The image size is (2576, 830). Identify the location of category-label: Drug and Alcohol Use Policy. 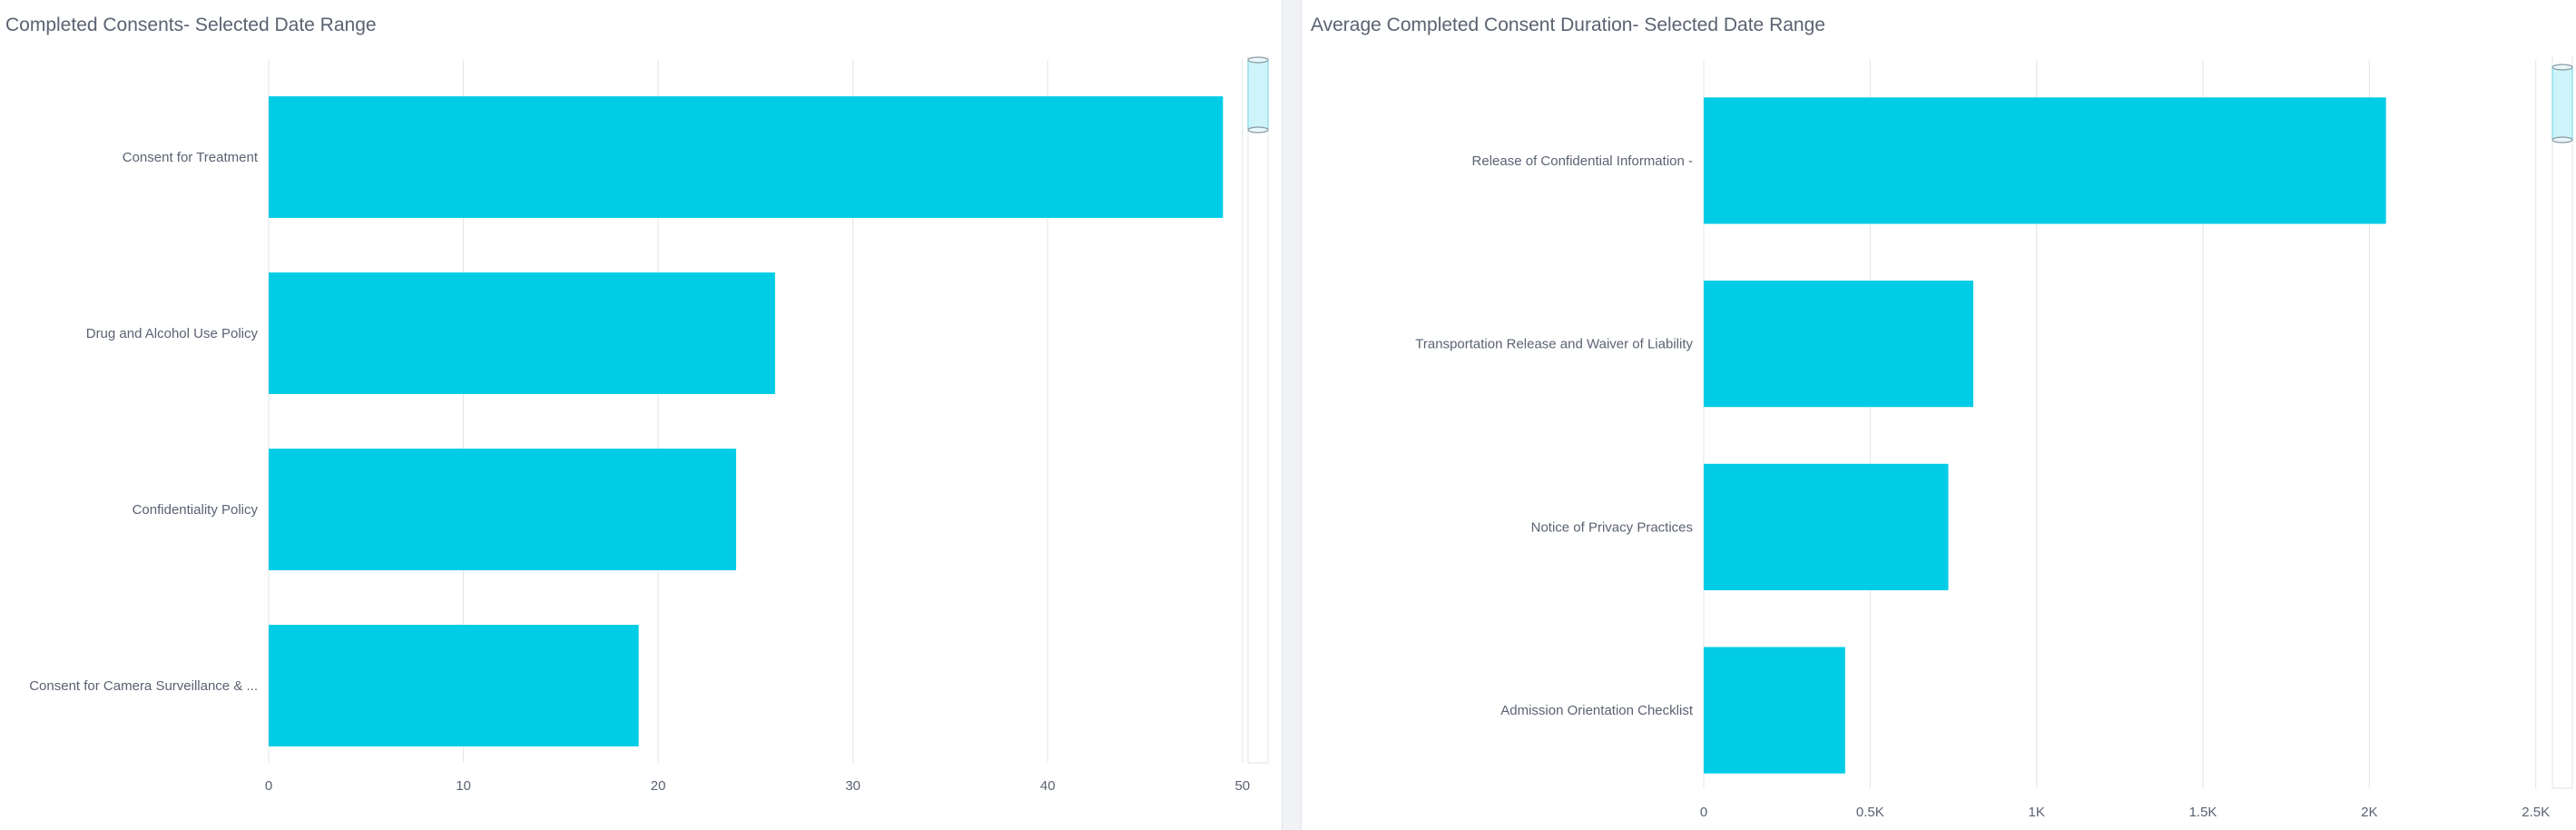
(172, 333).